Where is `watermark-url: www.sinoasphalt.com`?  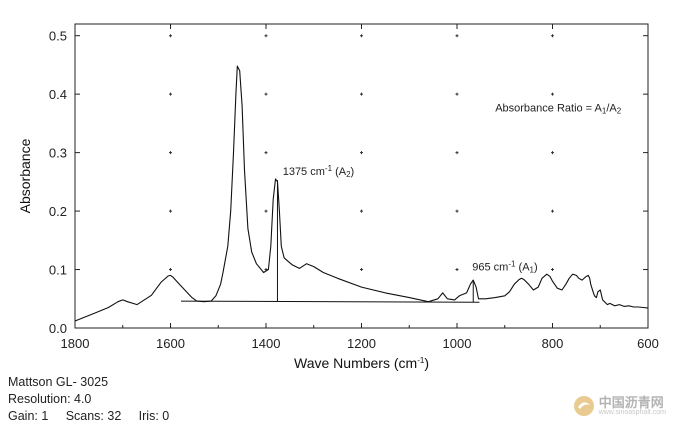
watermark-url: www.sinoasphalt.com is located at coordinates (632, 413).